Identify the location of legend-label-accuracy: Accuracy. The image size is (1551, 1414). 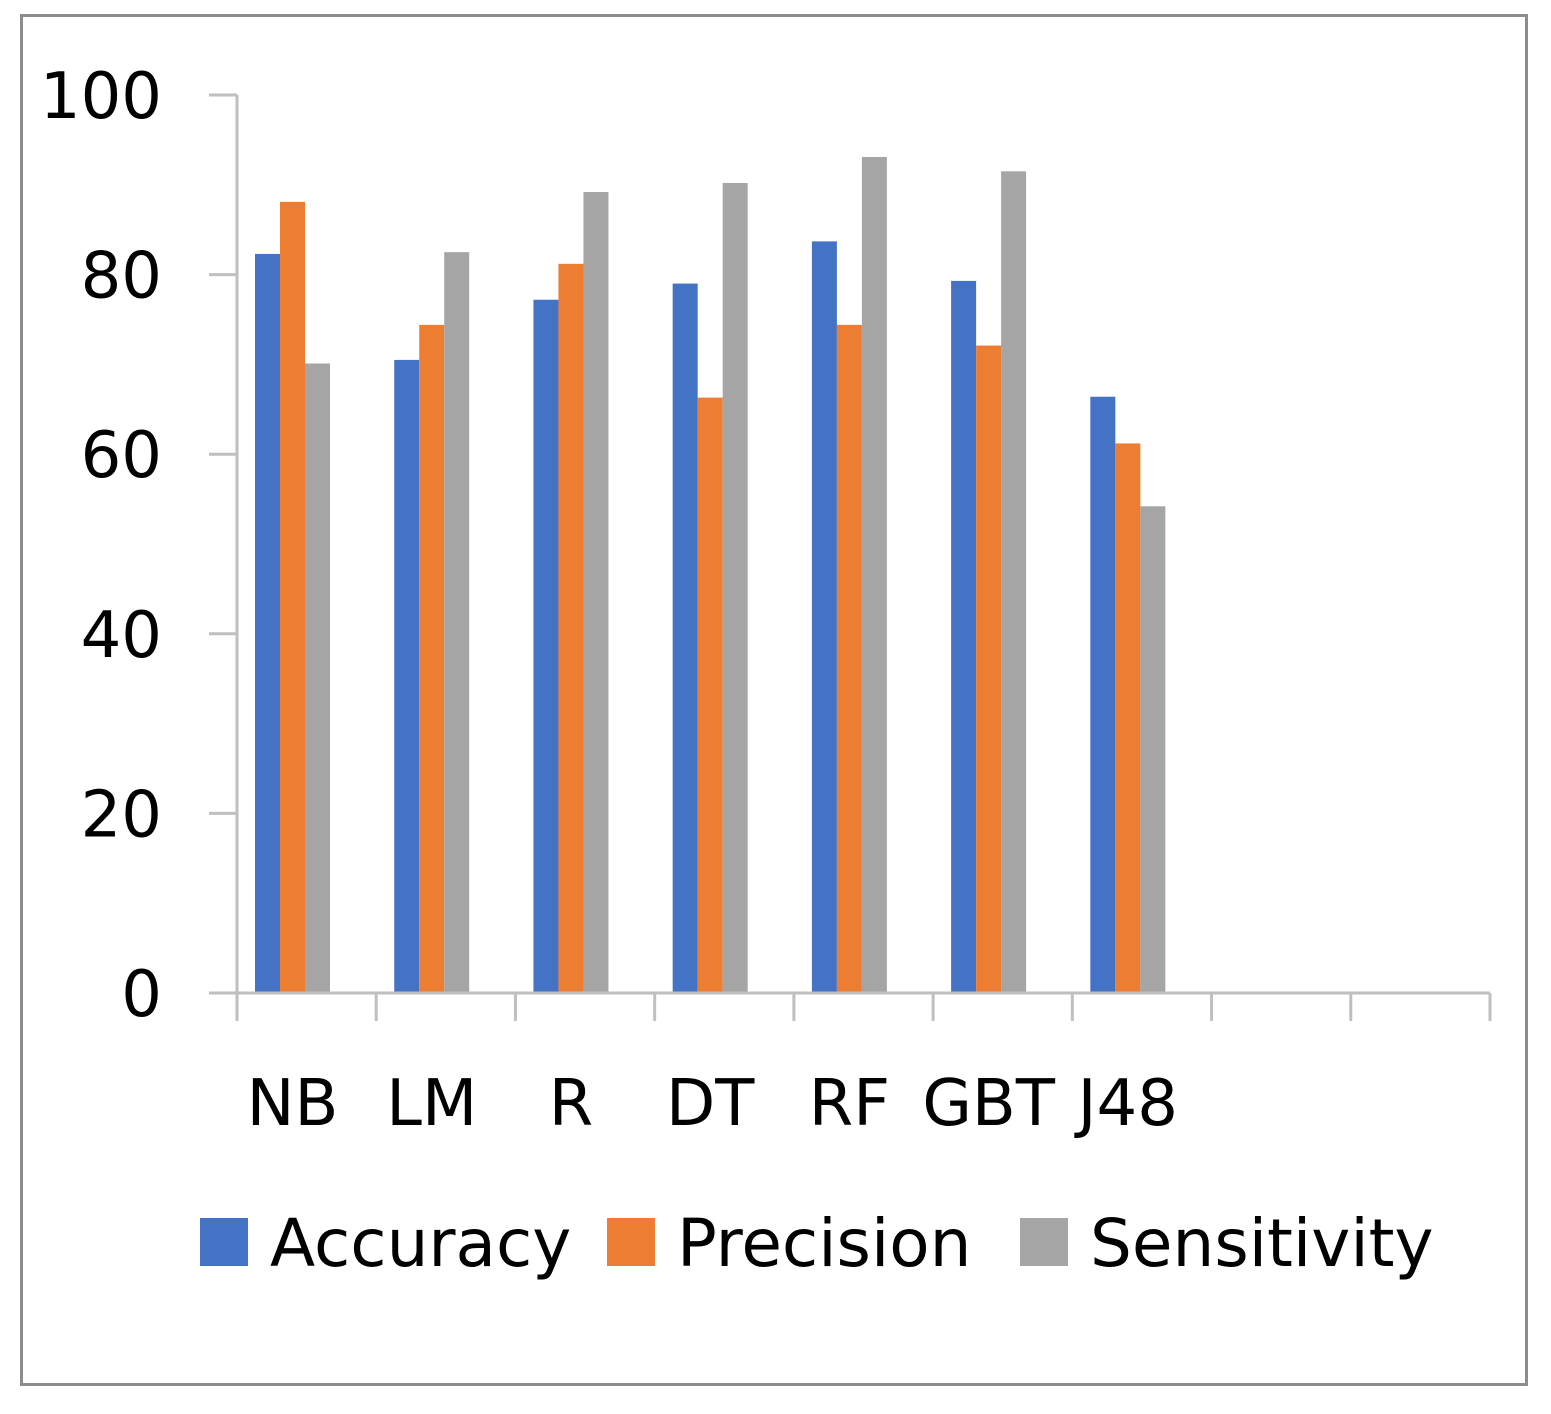
(420, 1243).